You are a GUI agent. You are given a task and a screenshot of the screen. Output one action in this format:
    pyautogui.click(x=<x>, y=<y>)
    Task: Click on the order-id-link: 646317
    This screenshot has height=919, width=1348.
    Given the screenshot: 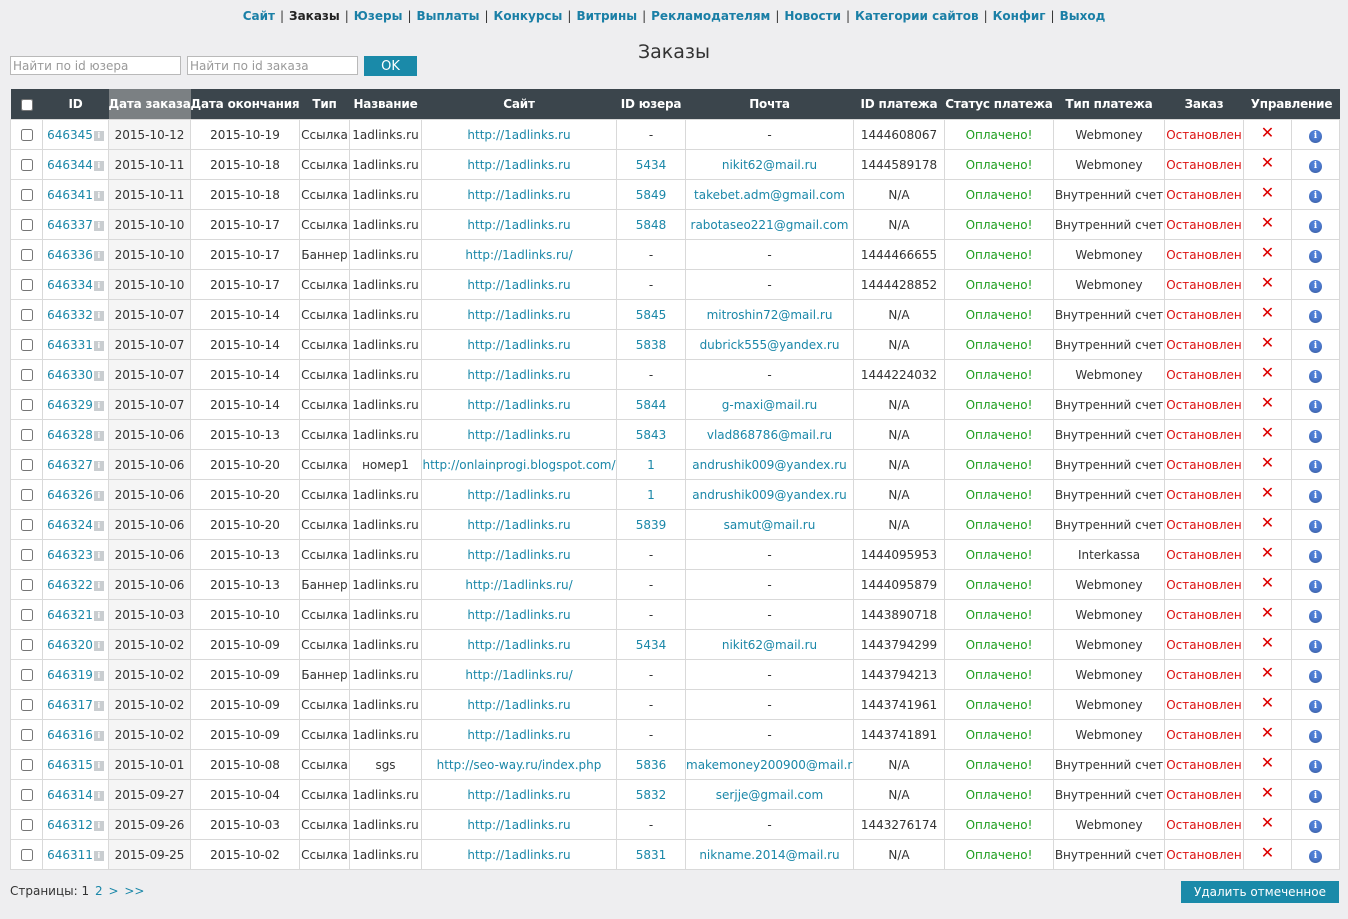 What is the action you would take?
    pyautogui.click(x=70, y=704)
    